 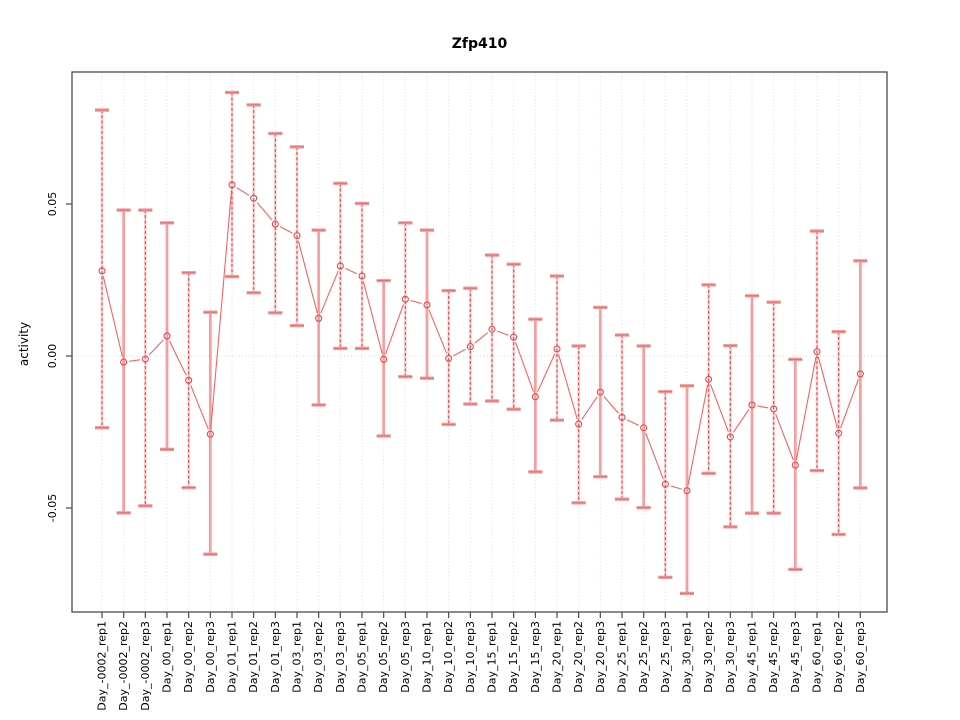 I want to click on y-tick-label: 0.00, so click(x=52, y=356).